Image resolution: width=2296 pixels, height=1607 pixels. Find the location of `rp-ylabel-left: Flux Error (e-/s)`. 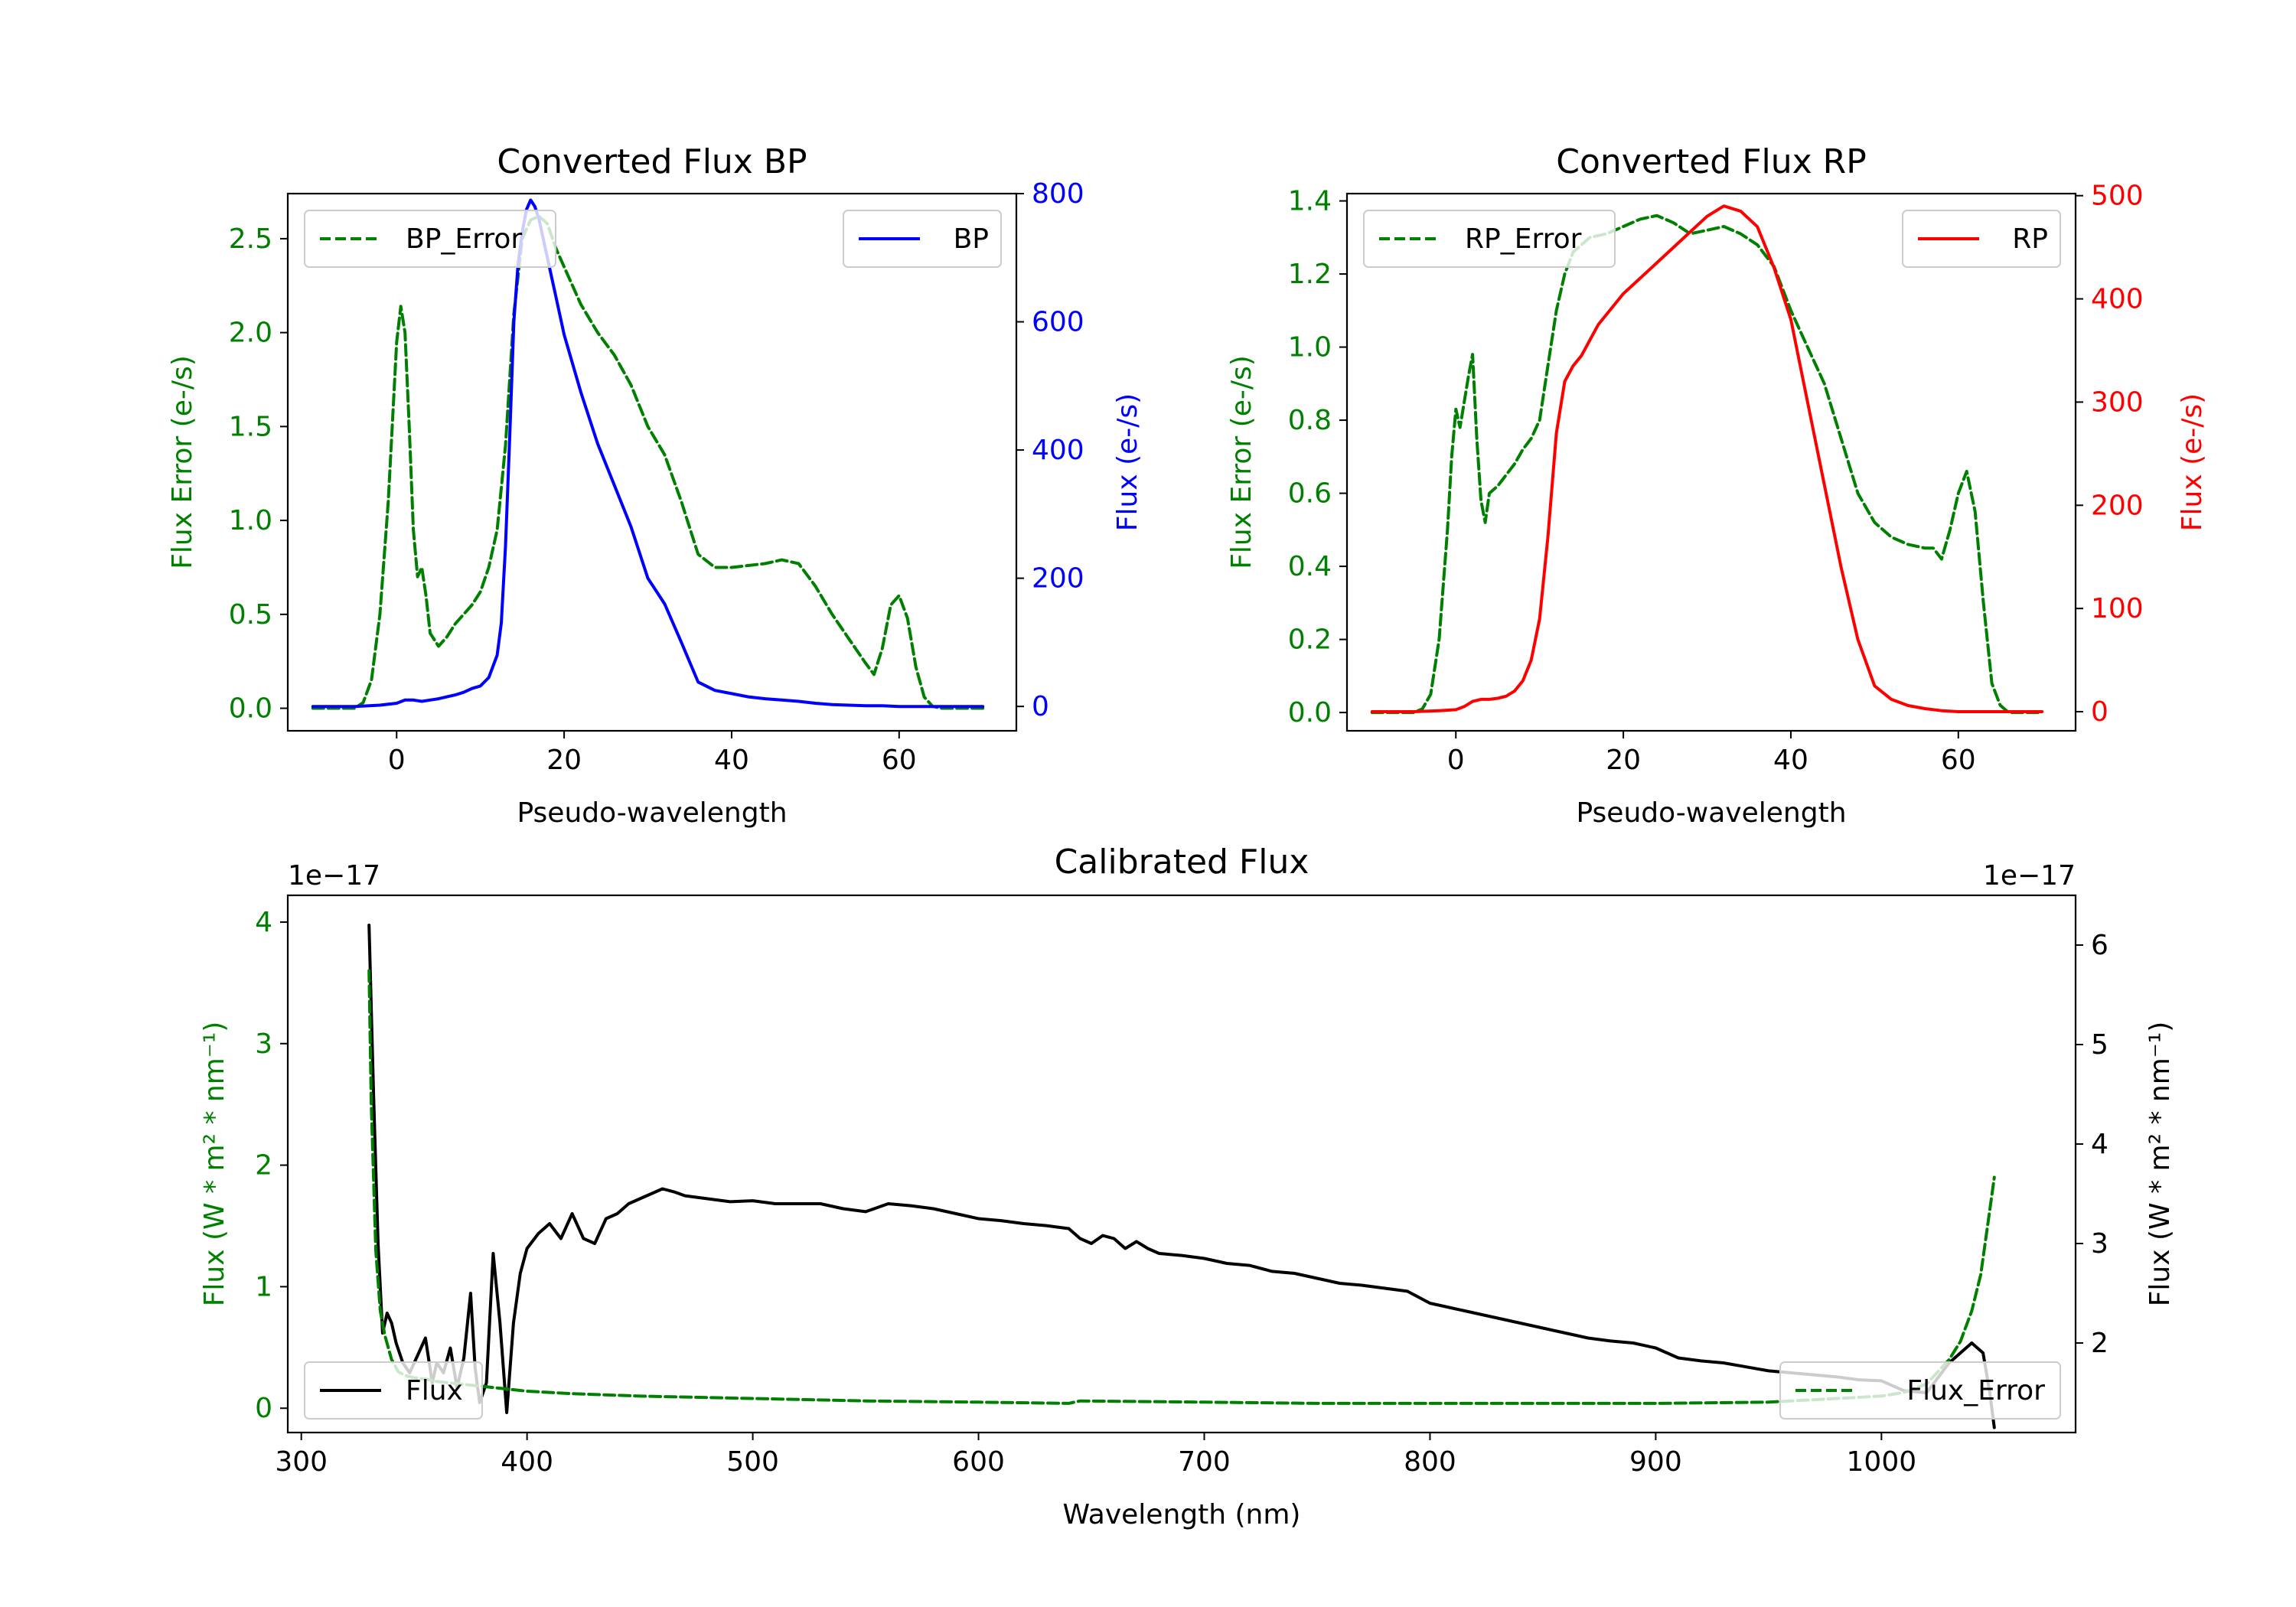

rp-ylabel-left: Flux Error (e-/s) is located at coordinates (1241, 462).